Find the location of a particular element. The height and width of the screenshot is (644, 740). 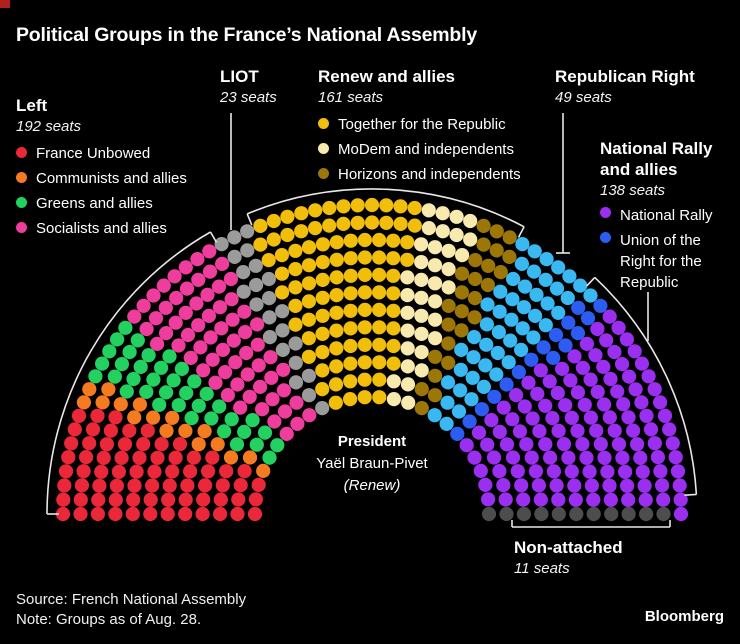

legend-item-horizons: Horizons and independents is located at coordinates (419, 174).